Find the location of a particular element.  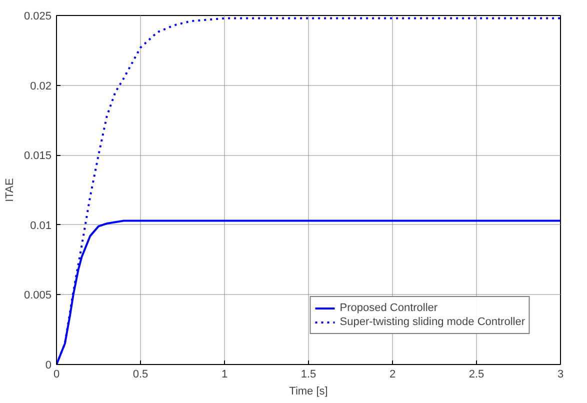

y-tick-label: 0 is located at coordinates (48, 366).